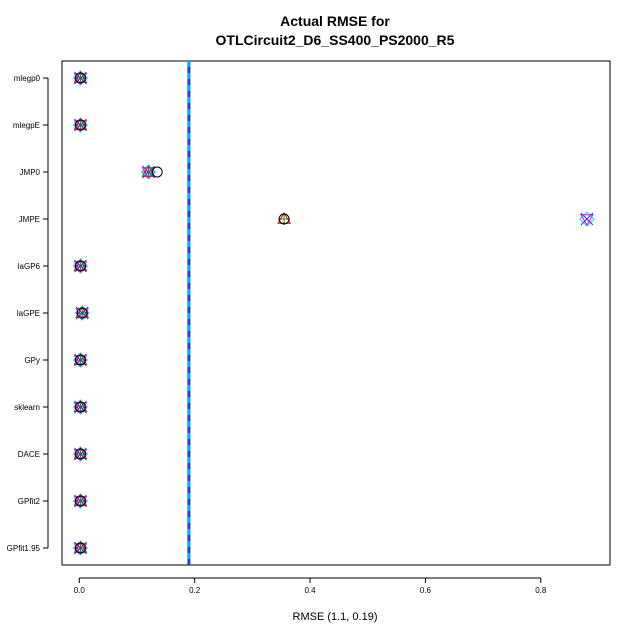  I want to click on y-tick-label: JMPE, so click(29, 219).